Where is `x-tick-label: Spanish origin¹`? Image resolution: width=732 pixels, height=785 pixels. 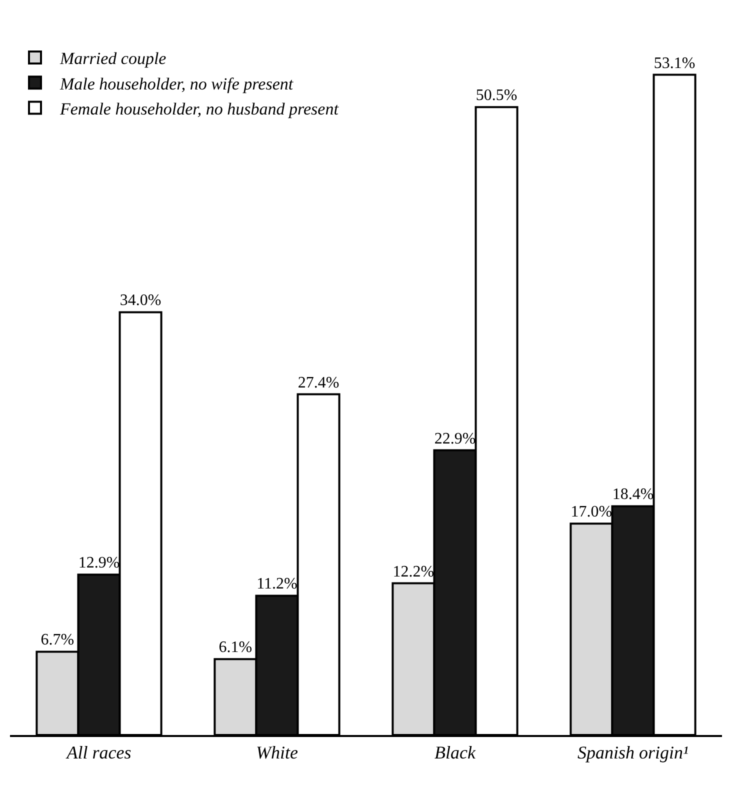 x-tick-label: Spanish origin¹ is located at coordinates (633, 752).